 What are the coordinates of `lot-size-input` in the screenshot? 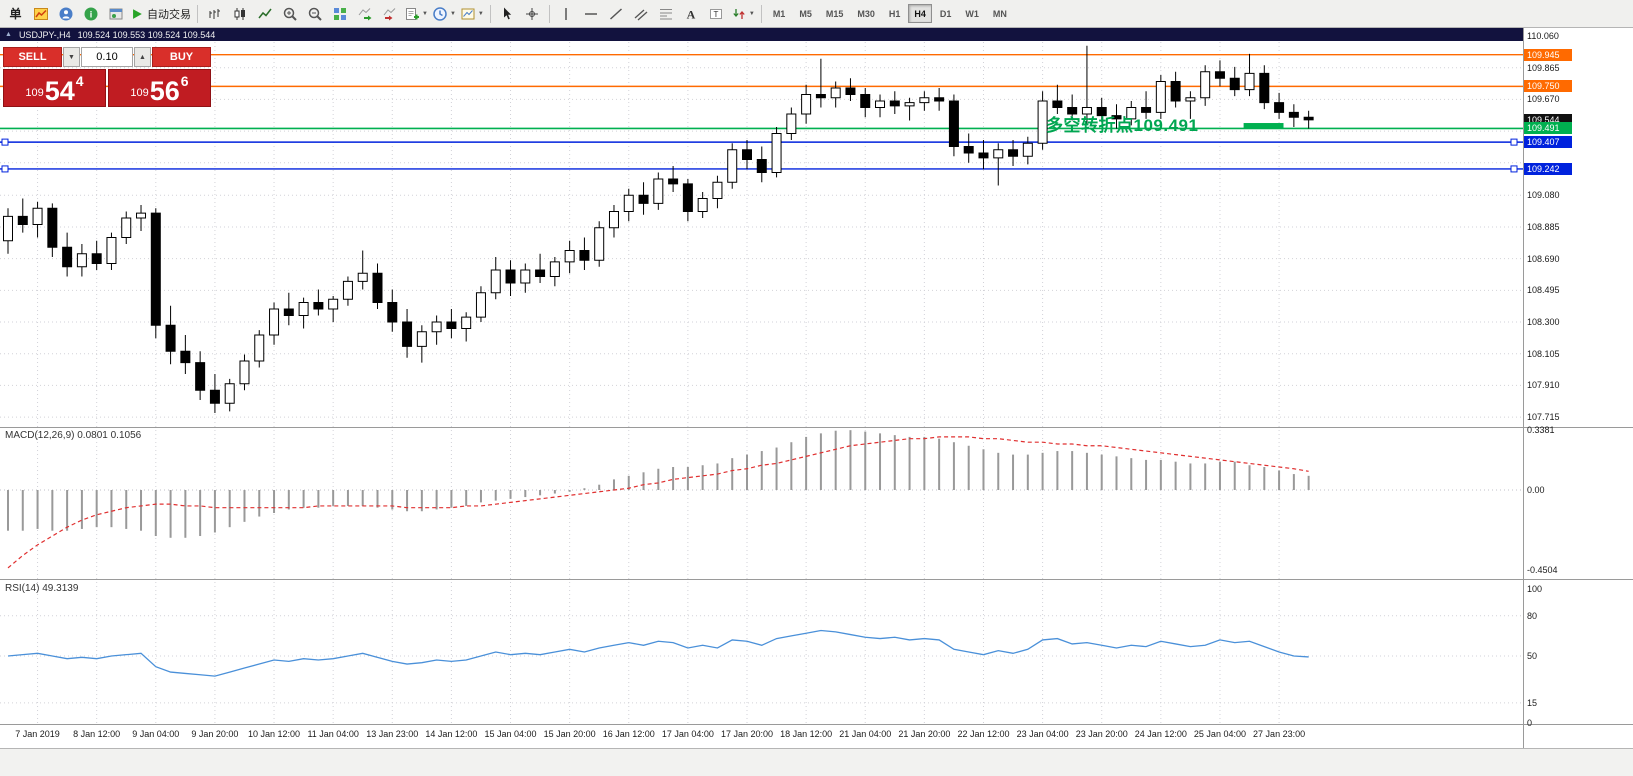 It's located at (107, 57).